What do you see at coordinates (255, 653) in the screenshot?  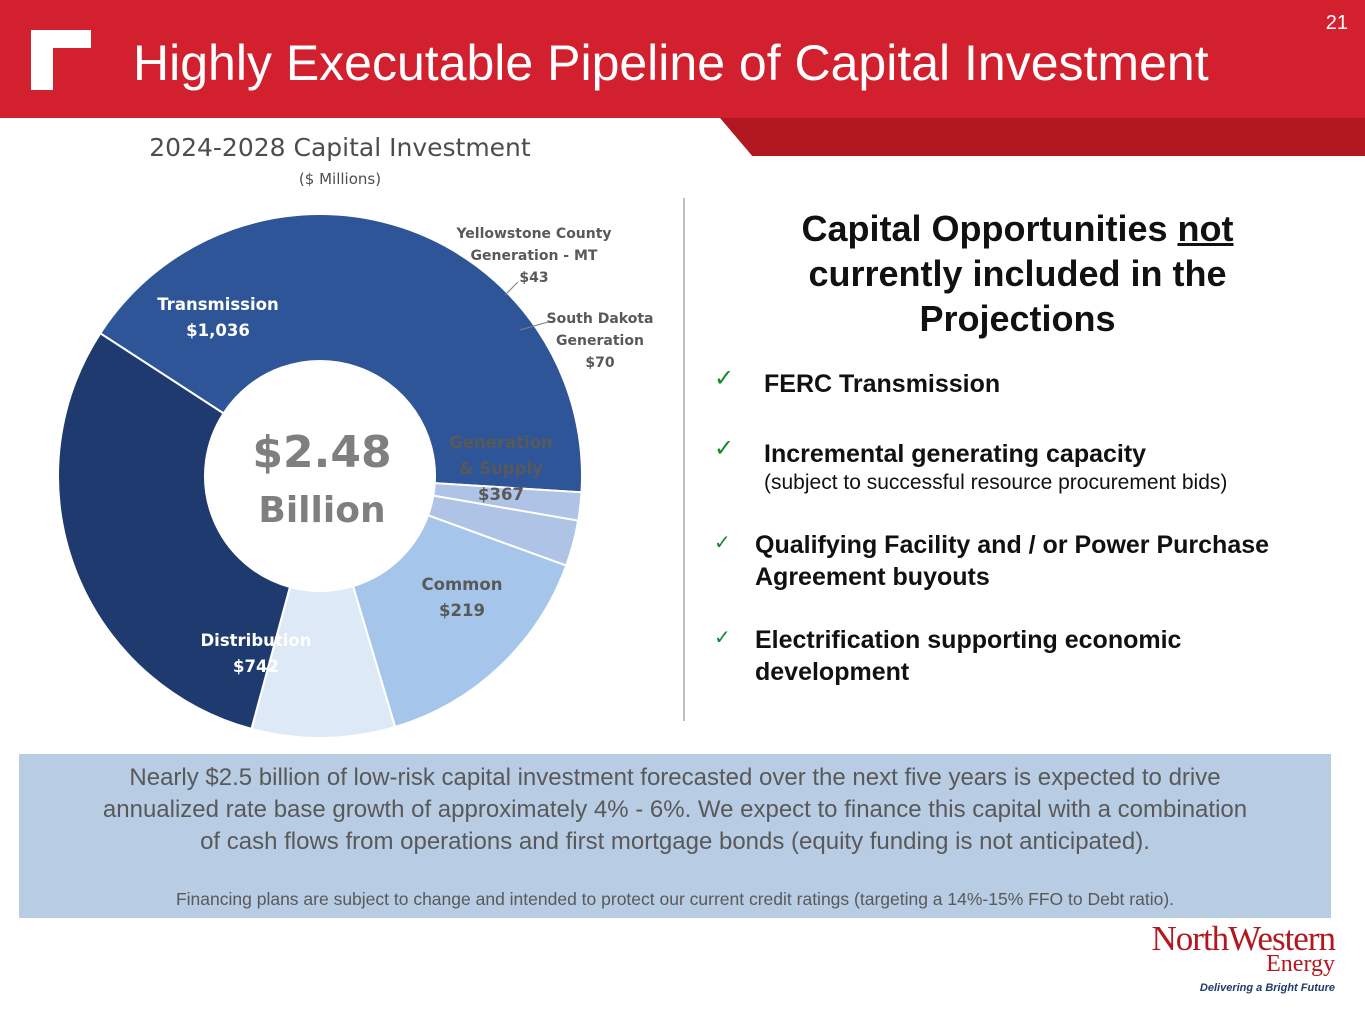 I see `data-label: Distribution $742` at bounding box center [255, 653].